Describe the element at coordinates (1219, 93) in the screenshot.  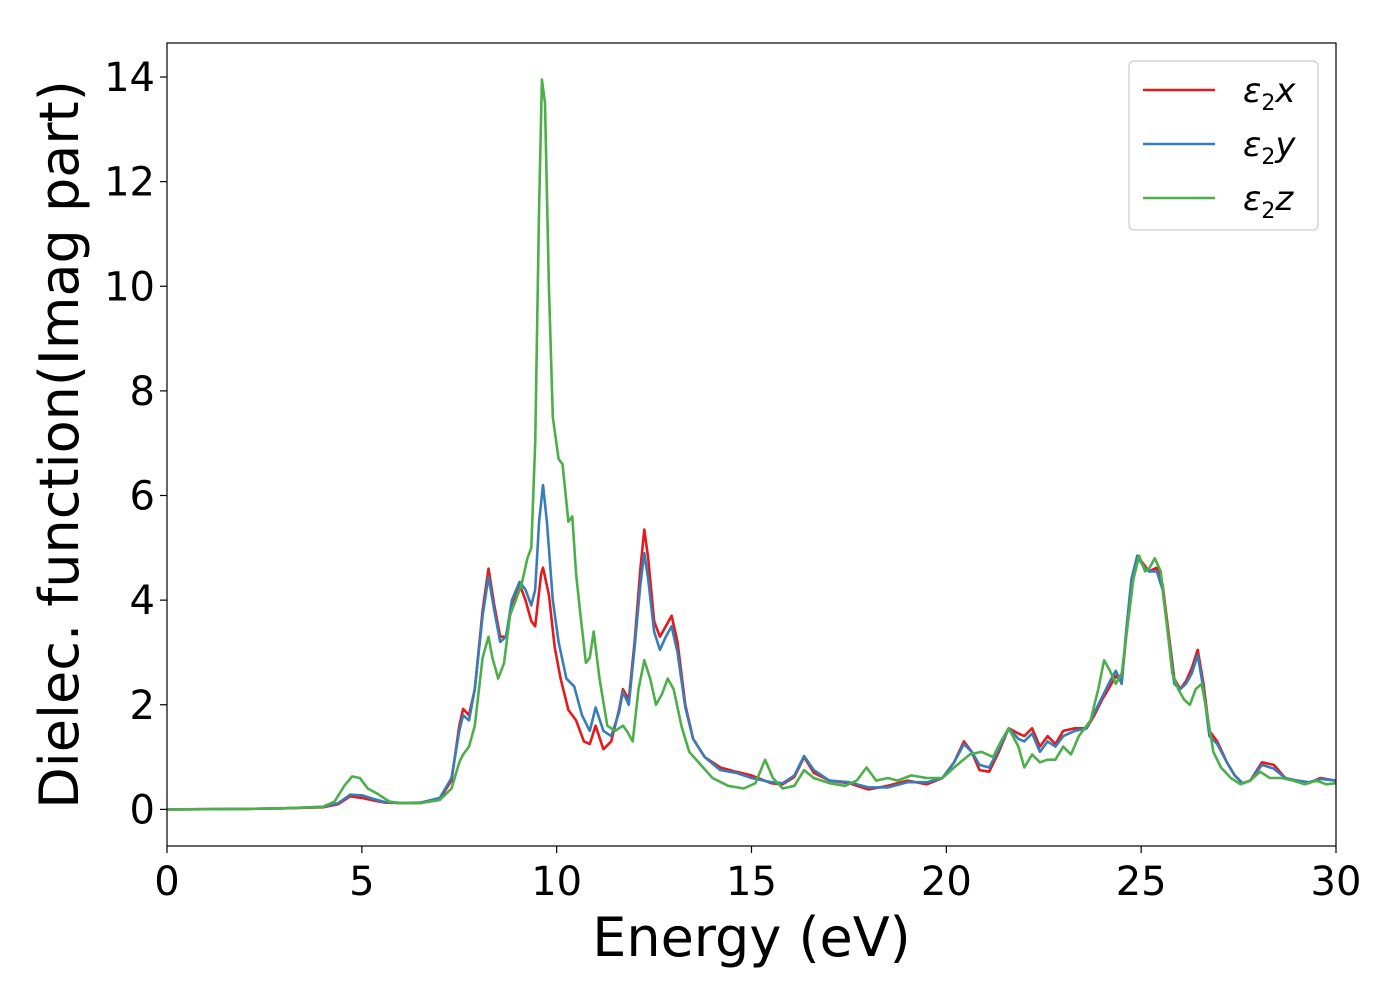
I see `legend-entry-x: ε2x` at that location.